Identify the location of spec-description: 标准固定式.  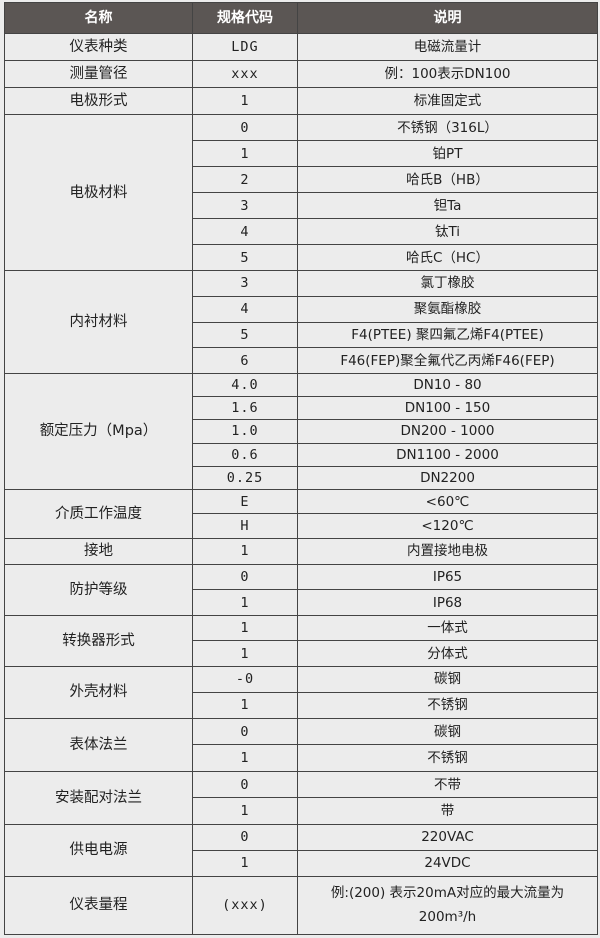
(447, 101).